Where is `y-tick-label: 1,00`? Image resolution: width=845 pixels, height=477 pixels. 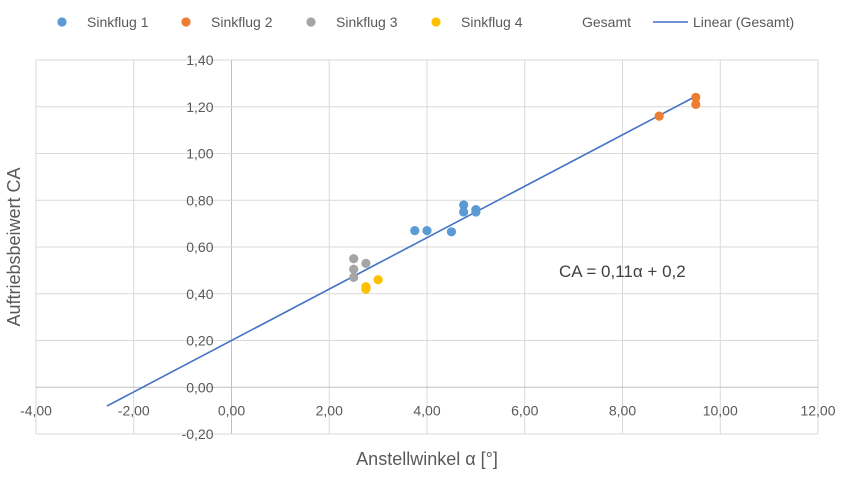
y-tick-label: 1,00 is located at coordinates (199, 154).